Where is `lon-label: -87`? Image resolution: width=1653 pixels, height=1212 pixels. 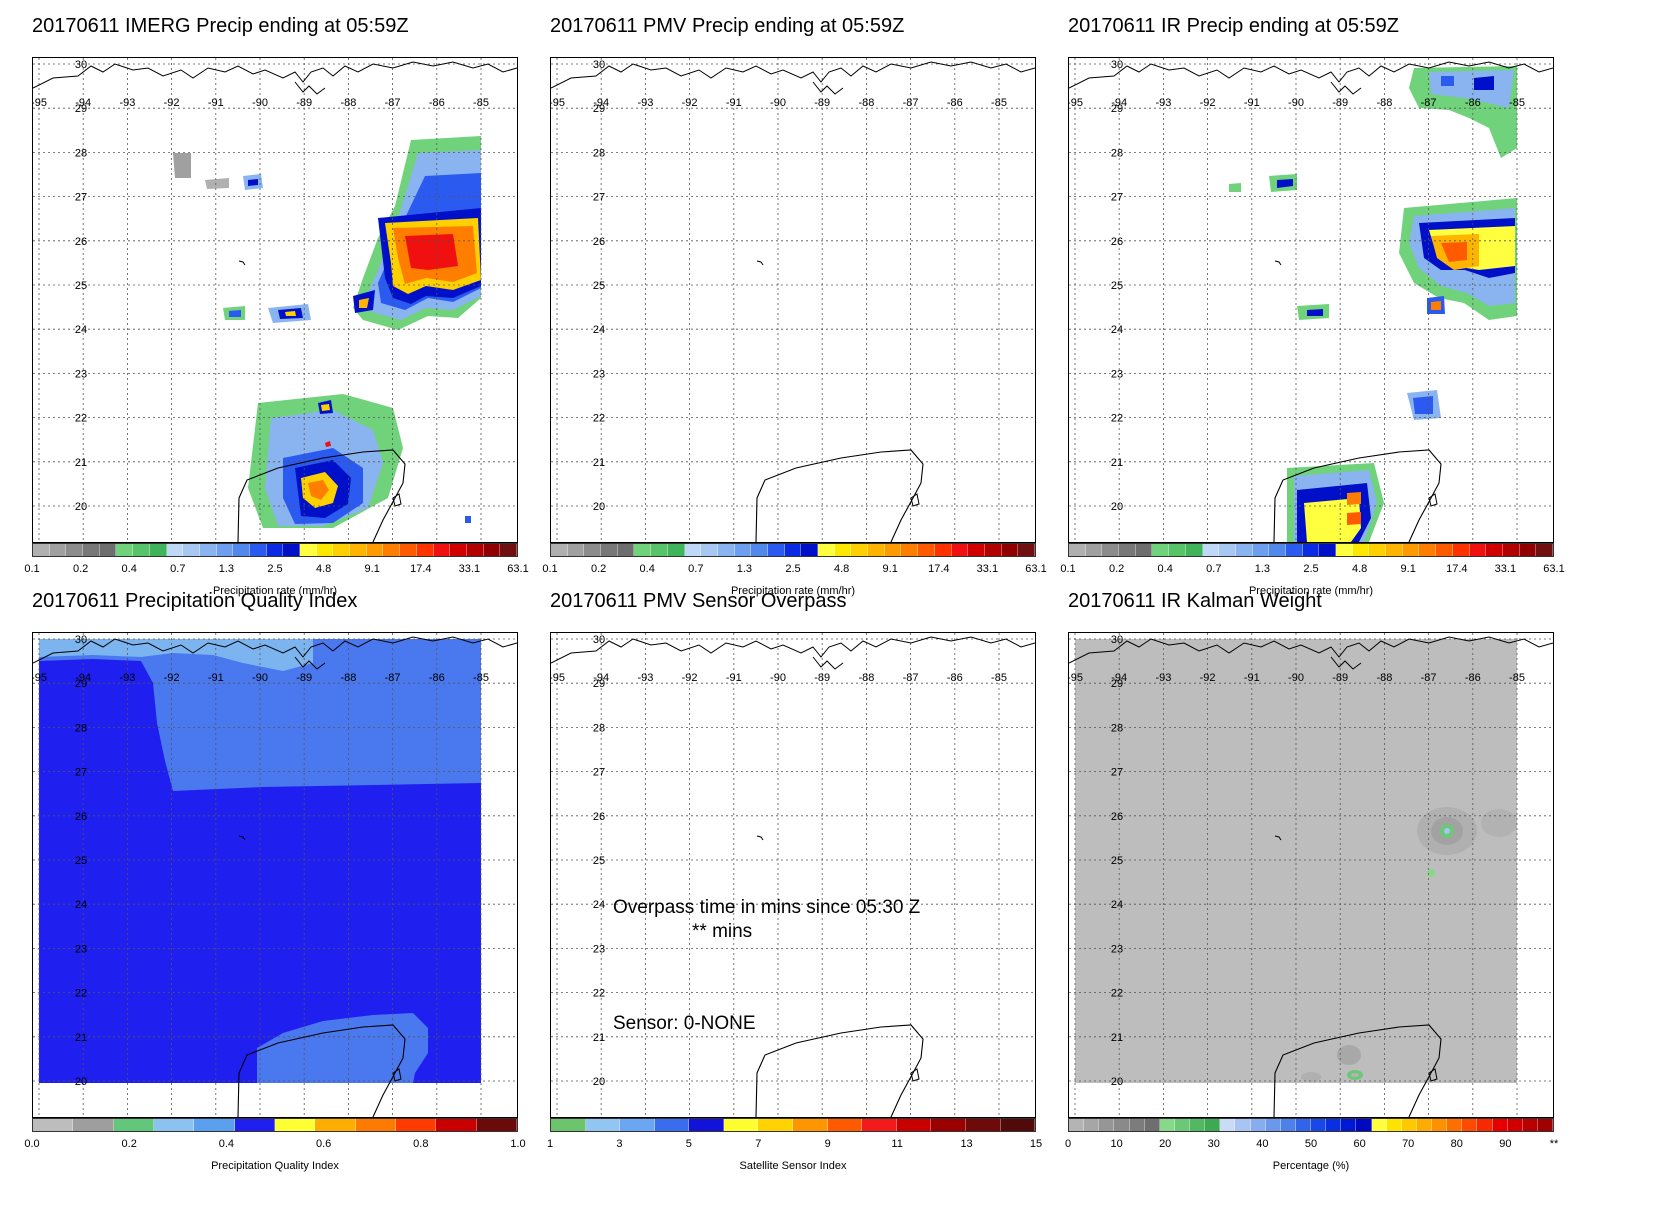 lon-label: -87 is located at coordinates (1429, 678).